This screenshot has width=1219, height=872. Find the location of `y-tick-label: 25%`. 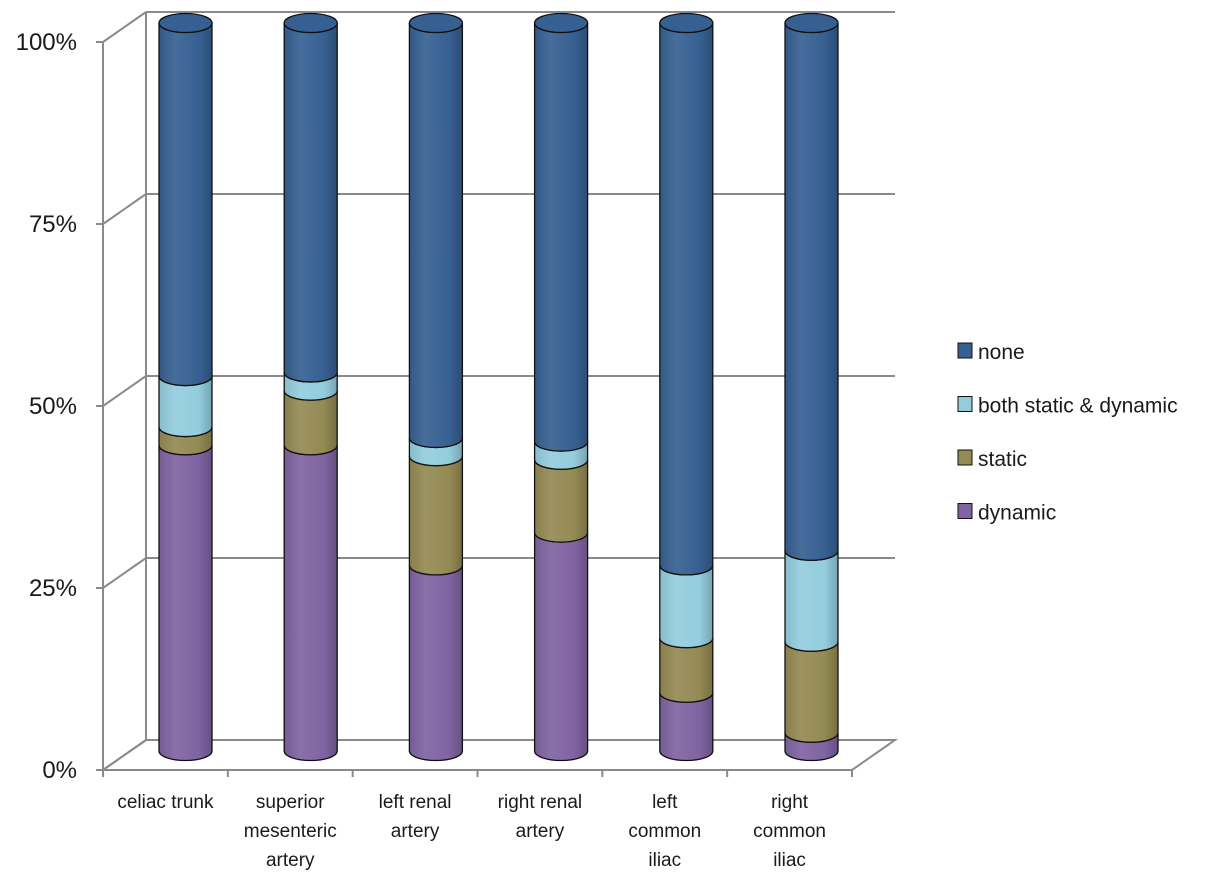

y-tick-label: 25% is located at coordinates (53, 588).